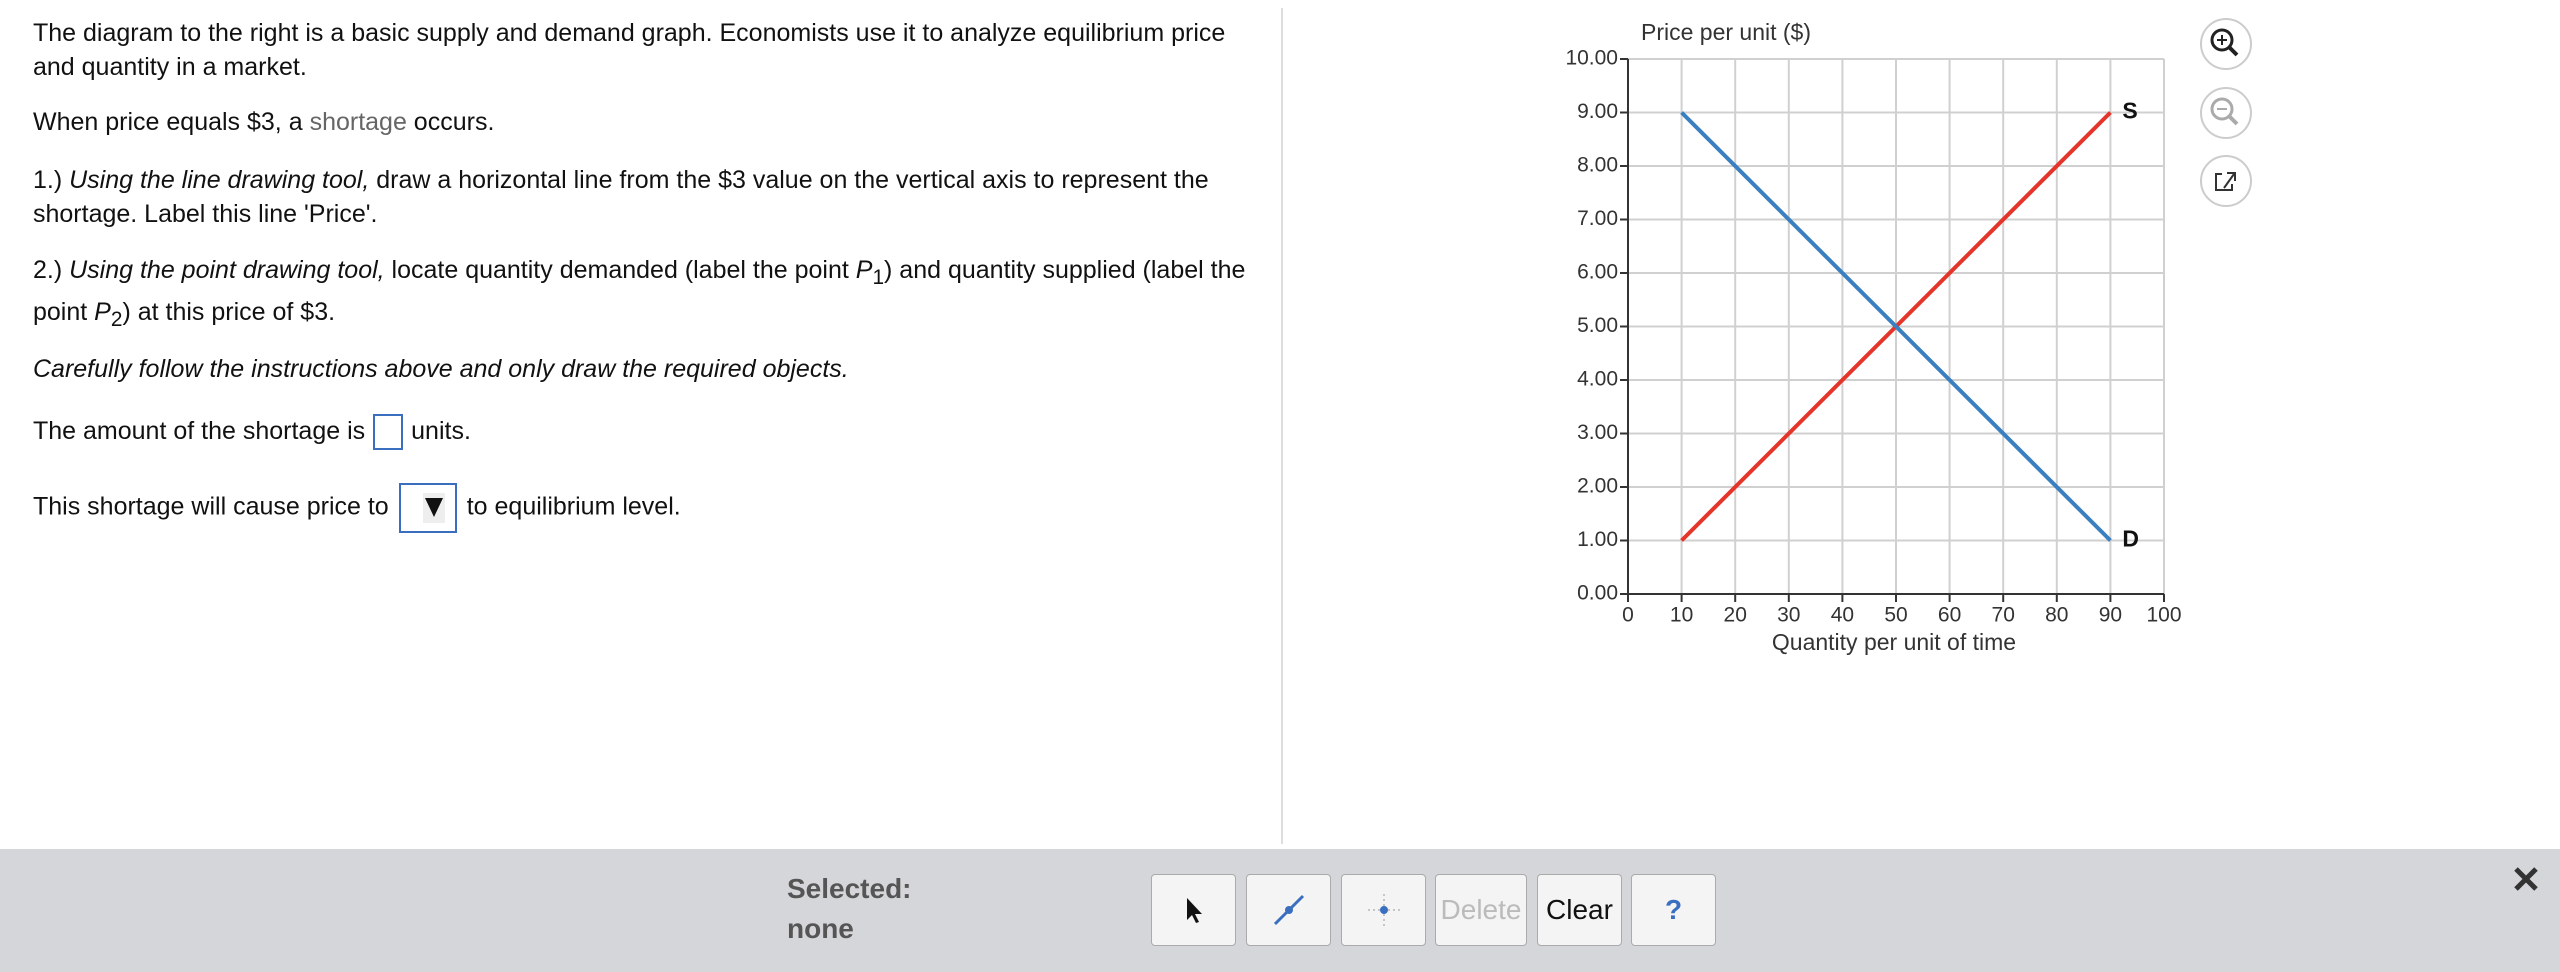  I want to click on delete-button: Delete, so click(1481, 910).